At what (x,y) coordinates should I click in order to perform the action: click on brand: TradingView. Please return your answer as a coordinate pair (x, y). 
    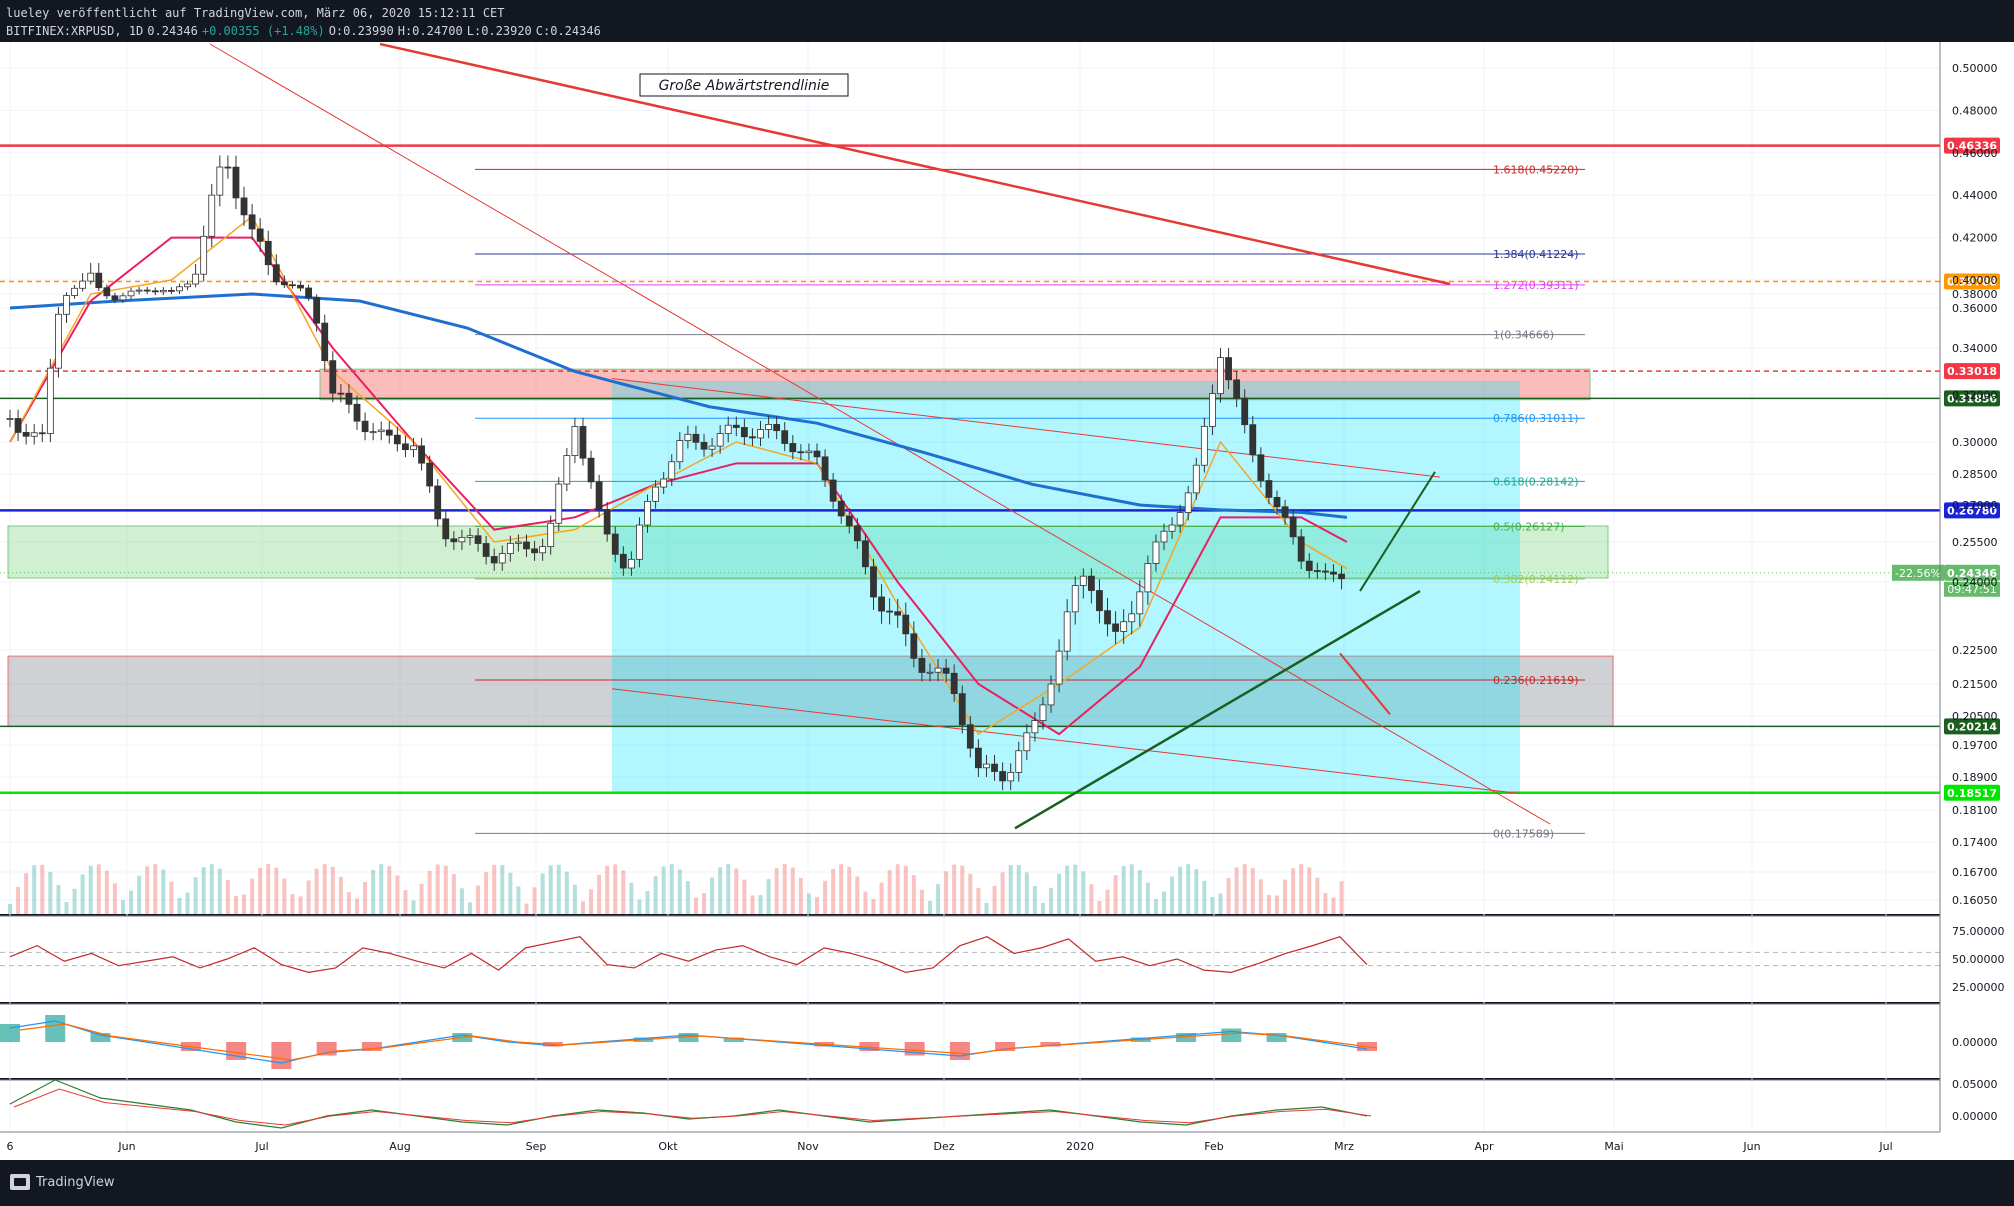
    Looking at the image, I should click on (62, 1182).